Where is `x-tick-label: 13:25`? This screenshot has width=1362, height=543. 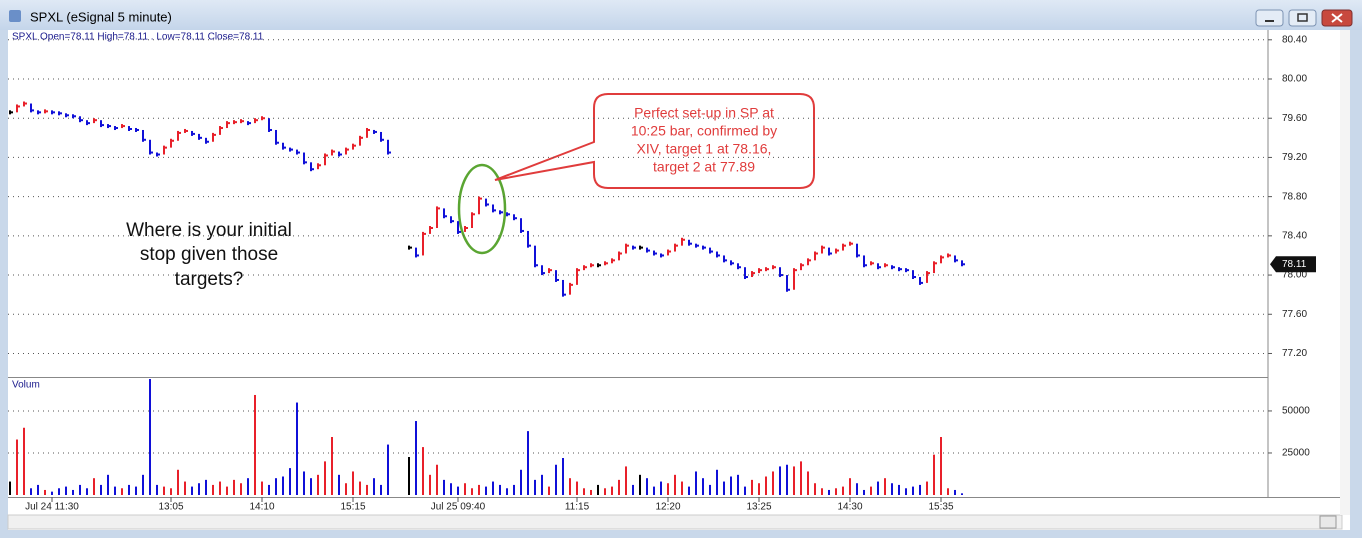 x-tick-label: 13:25 is located at coordinates (758, 507).